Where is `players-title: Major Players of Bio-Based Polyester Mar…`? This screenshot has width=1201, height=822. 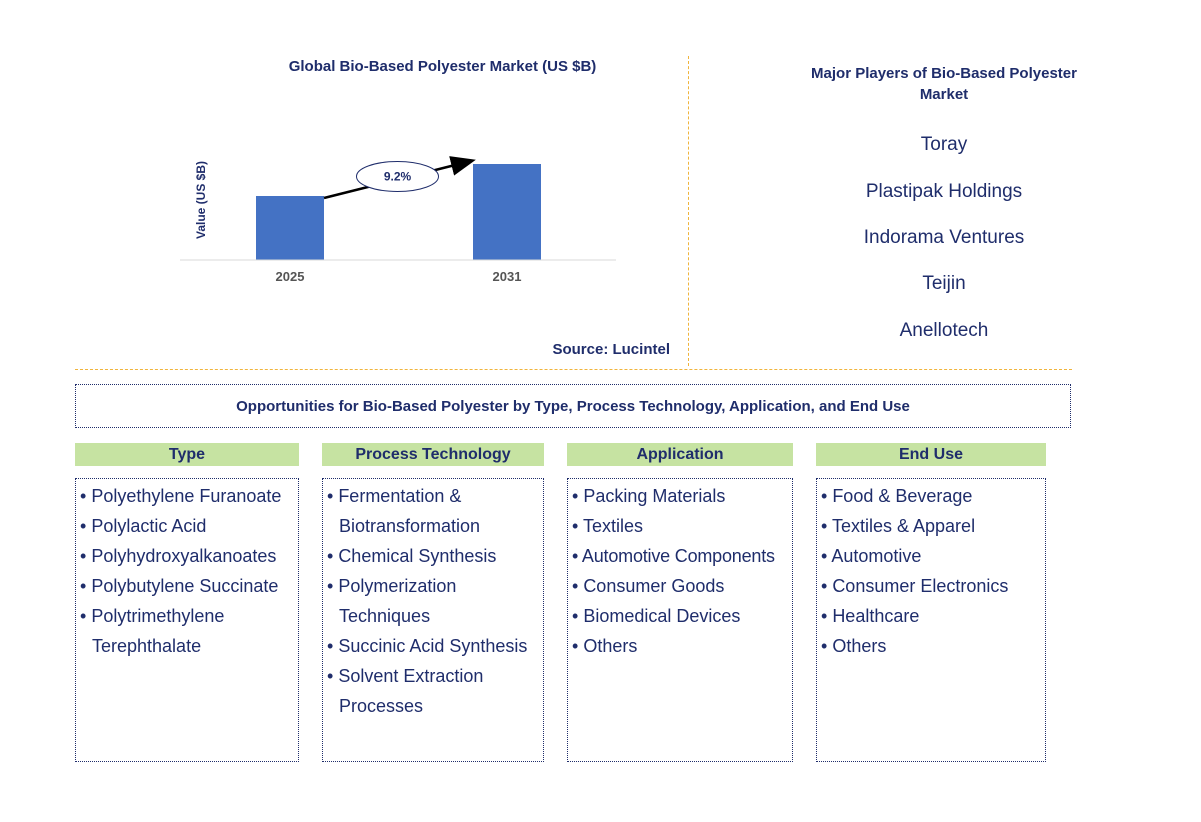 players-title: Major Players of Bio-Based Polyester Mar… is located at coordinates (944, 84).